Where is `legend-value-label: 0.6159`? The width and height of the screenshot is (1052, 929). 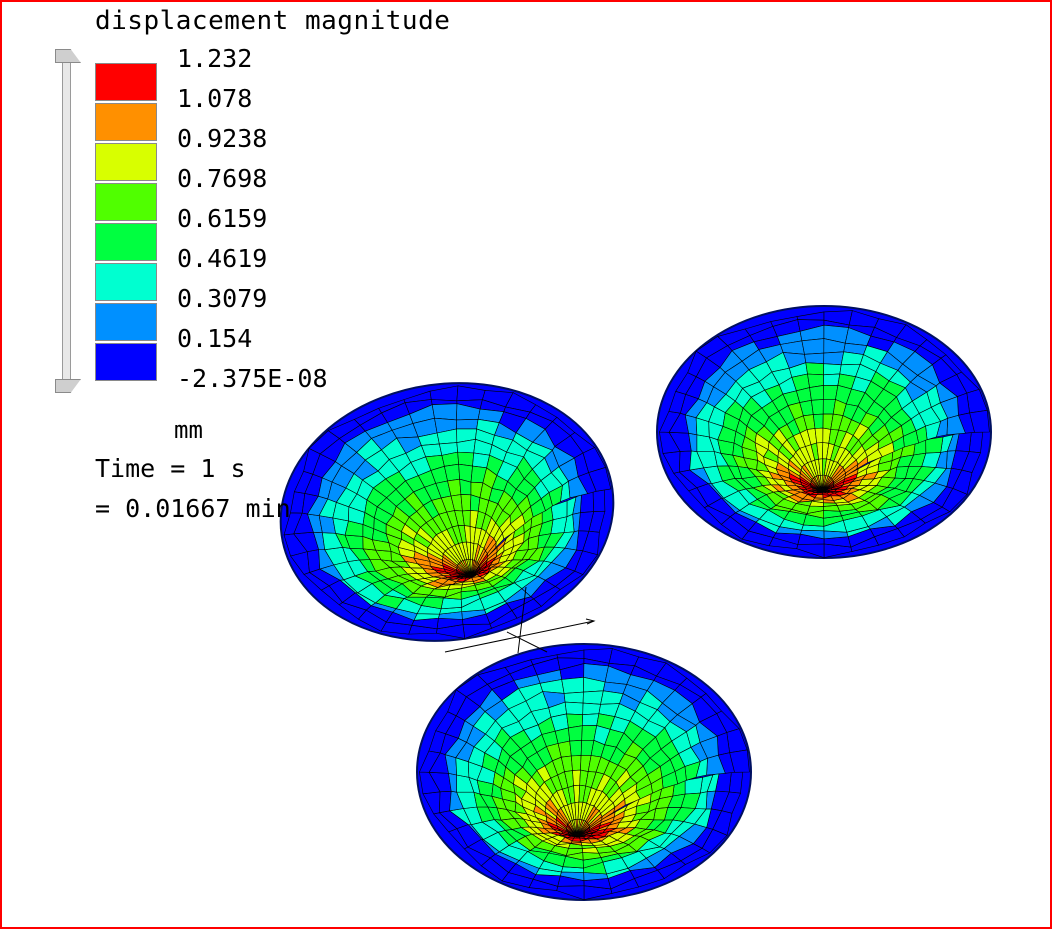
legend-value-label: 0.6159 is located at coordinates (222, 218).